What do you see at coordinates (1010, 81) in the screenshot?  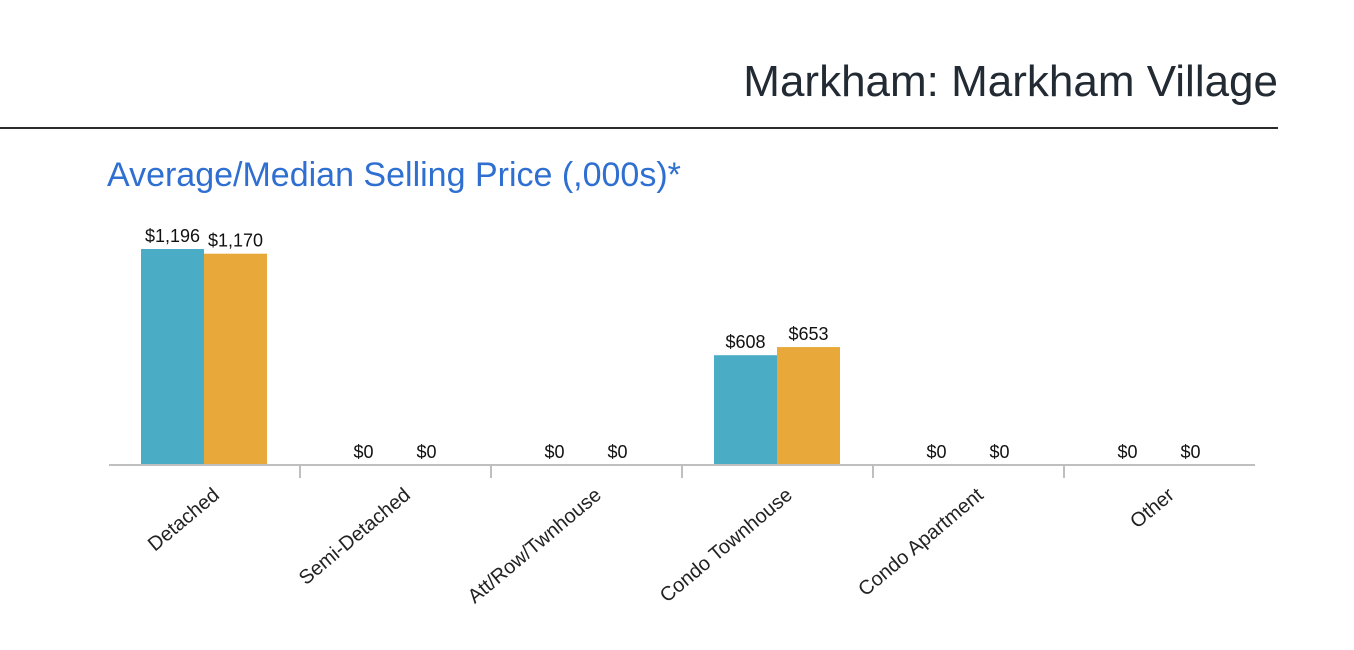 I see `page-title: Markham: Markham Village` at bounding box center [1010, 81].